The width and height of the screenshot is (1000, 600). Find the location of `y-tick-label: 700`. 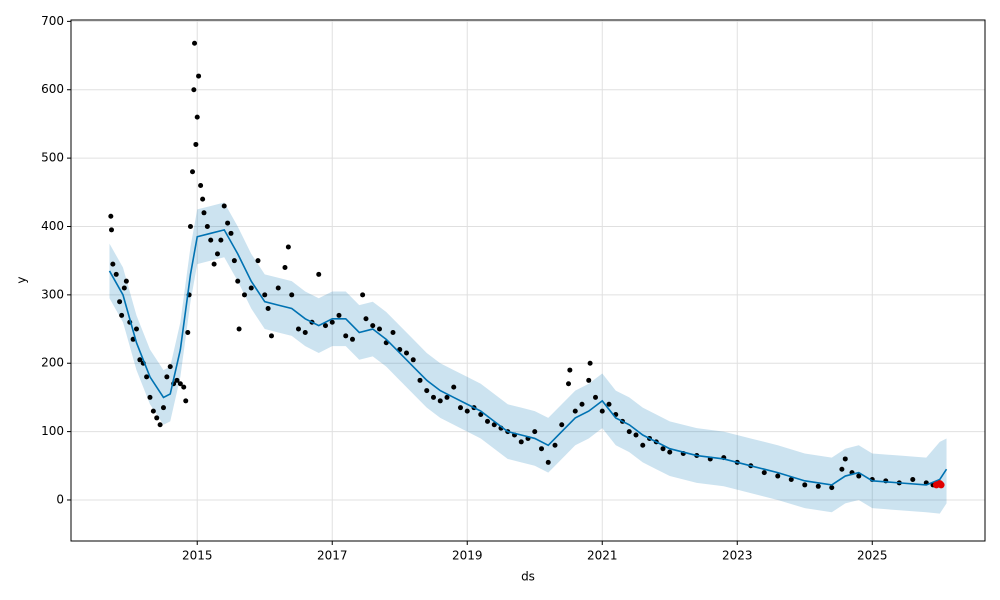

y-tick-label: 700 is located at coordinates (52, 21).